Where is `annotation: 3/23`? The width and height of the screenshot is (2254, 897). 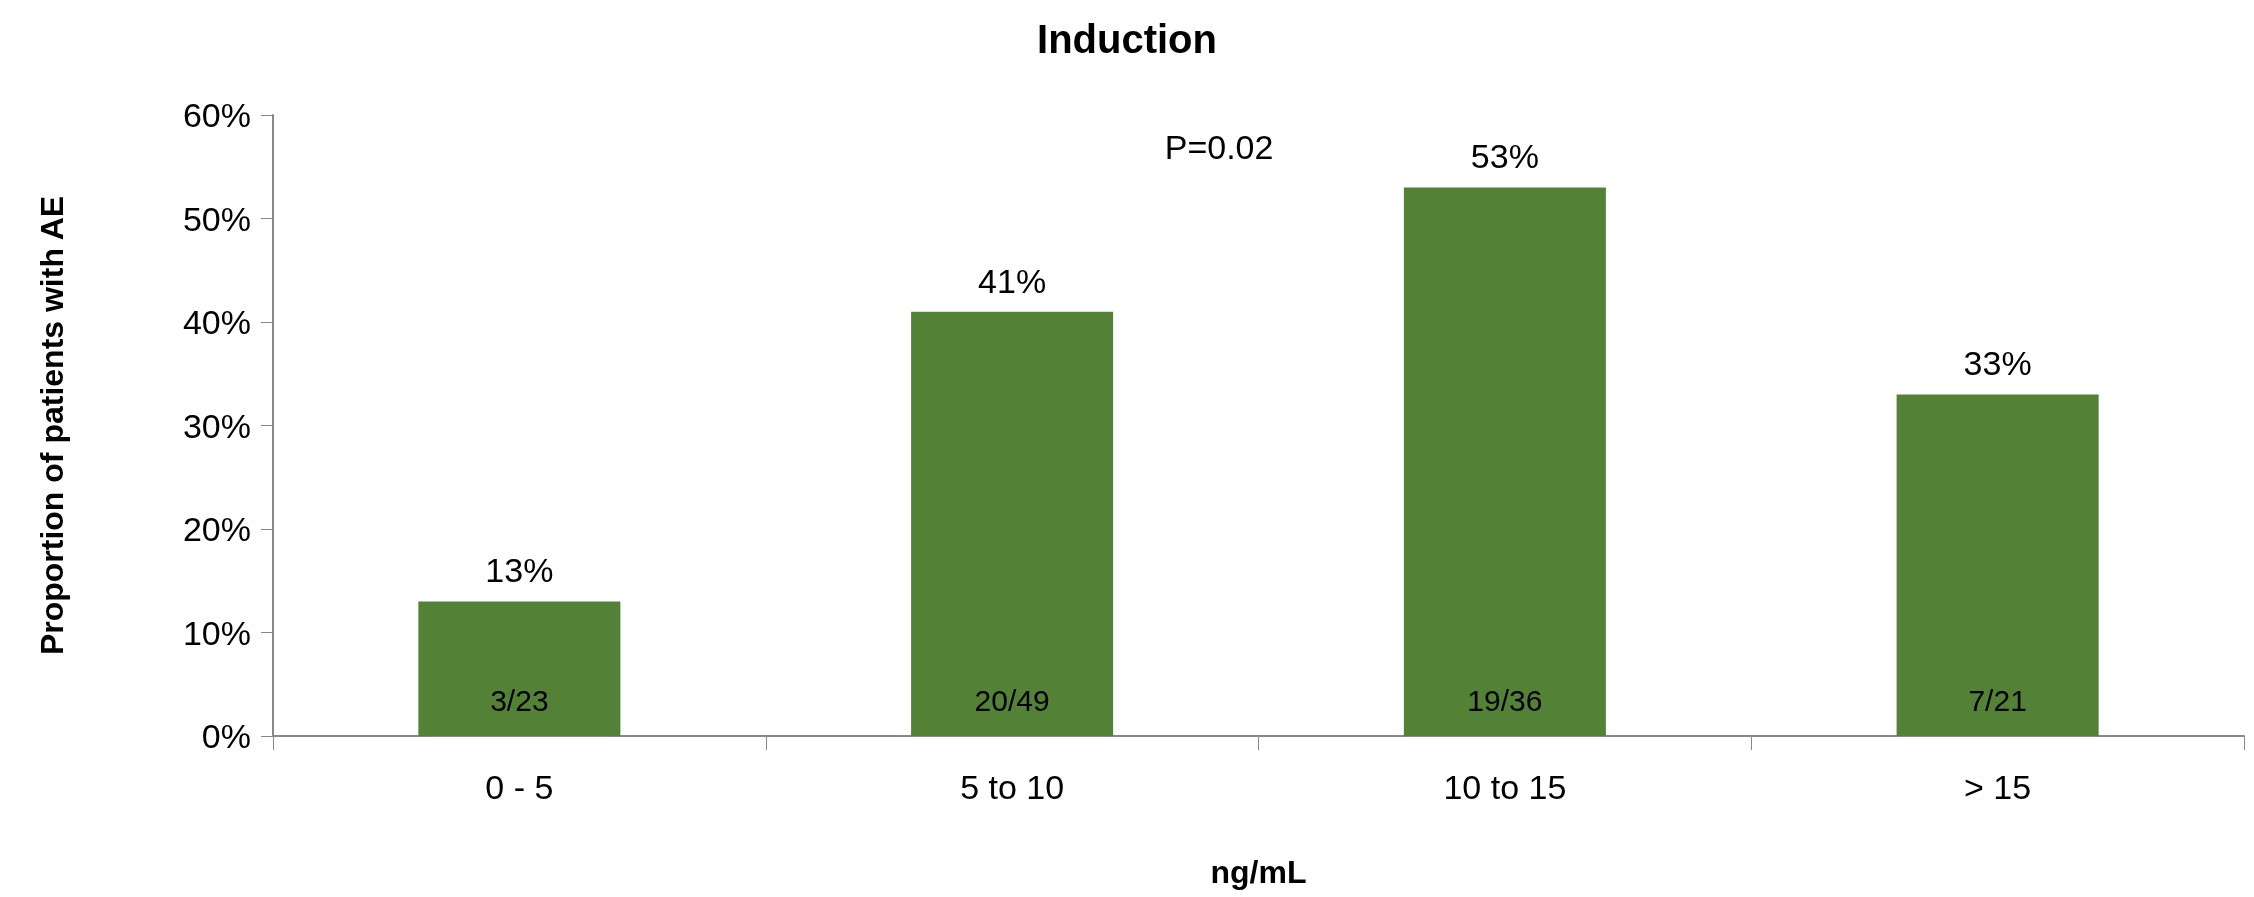 annotation: 3/23 is located at coordinates (519, 700).